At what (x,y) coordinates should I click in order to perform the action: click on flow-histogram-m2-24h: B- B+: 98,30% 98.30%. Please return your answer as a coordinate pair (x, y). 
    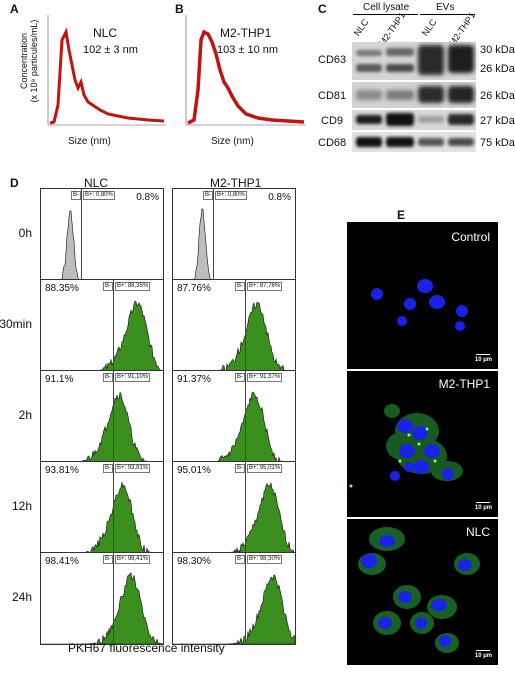
    Looking at the image, I should click on (234, 598).